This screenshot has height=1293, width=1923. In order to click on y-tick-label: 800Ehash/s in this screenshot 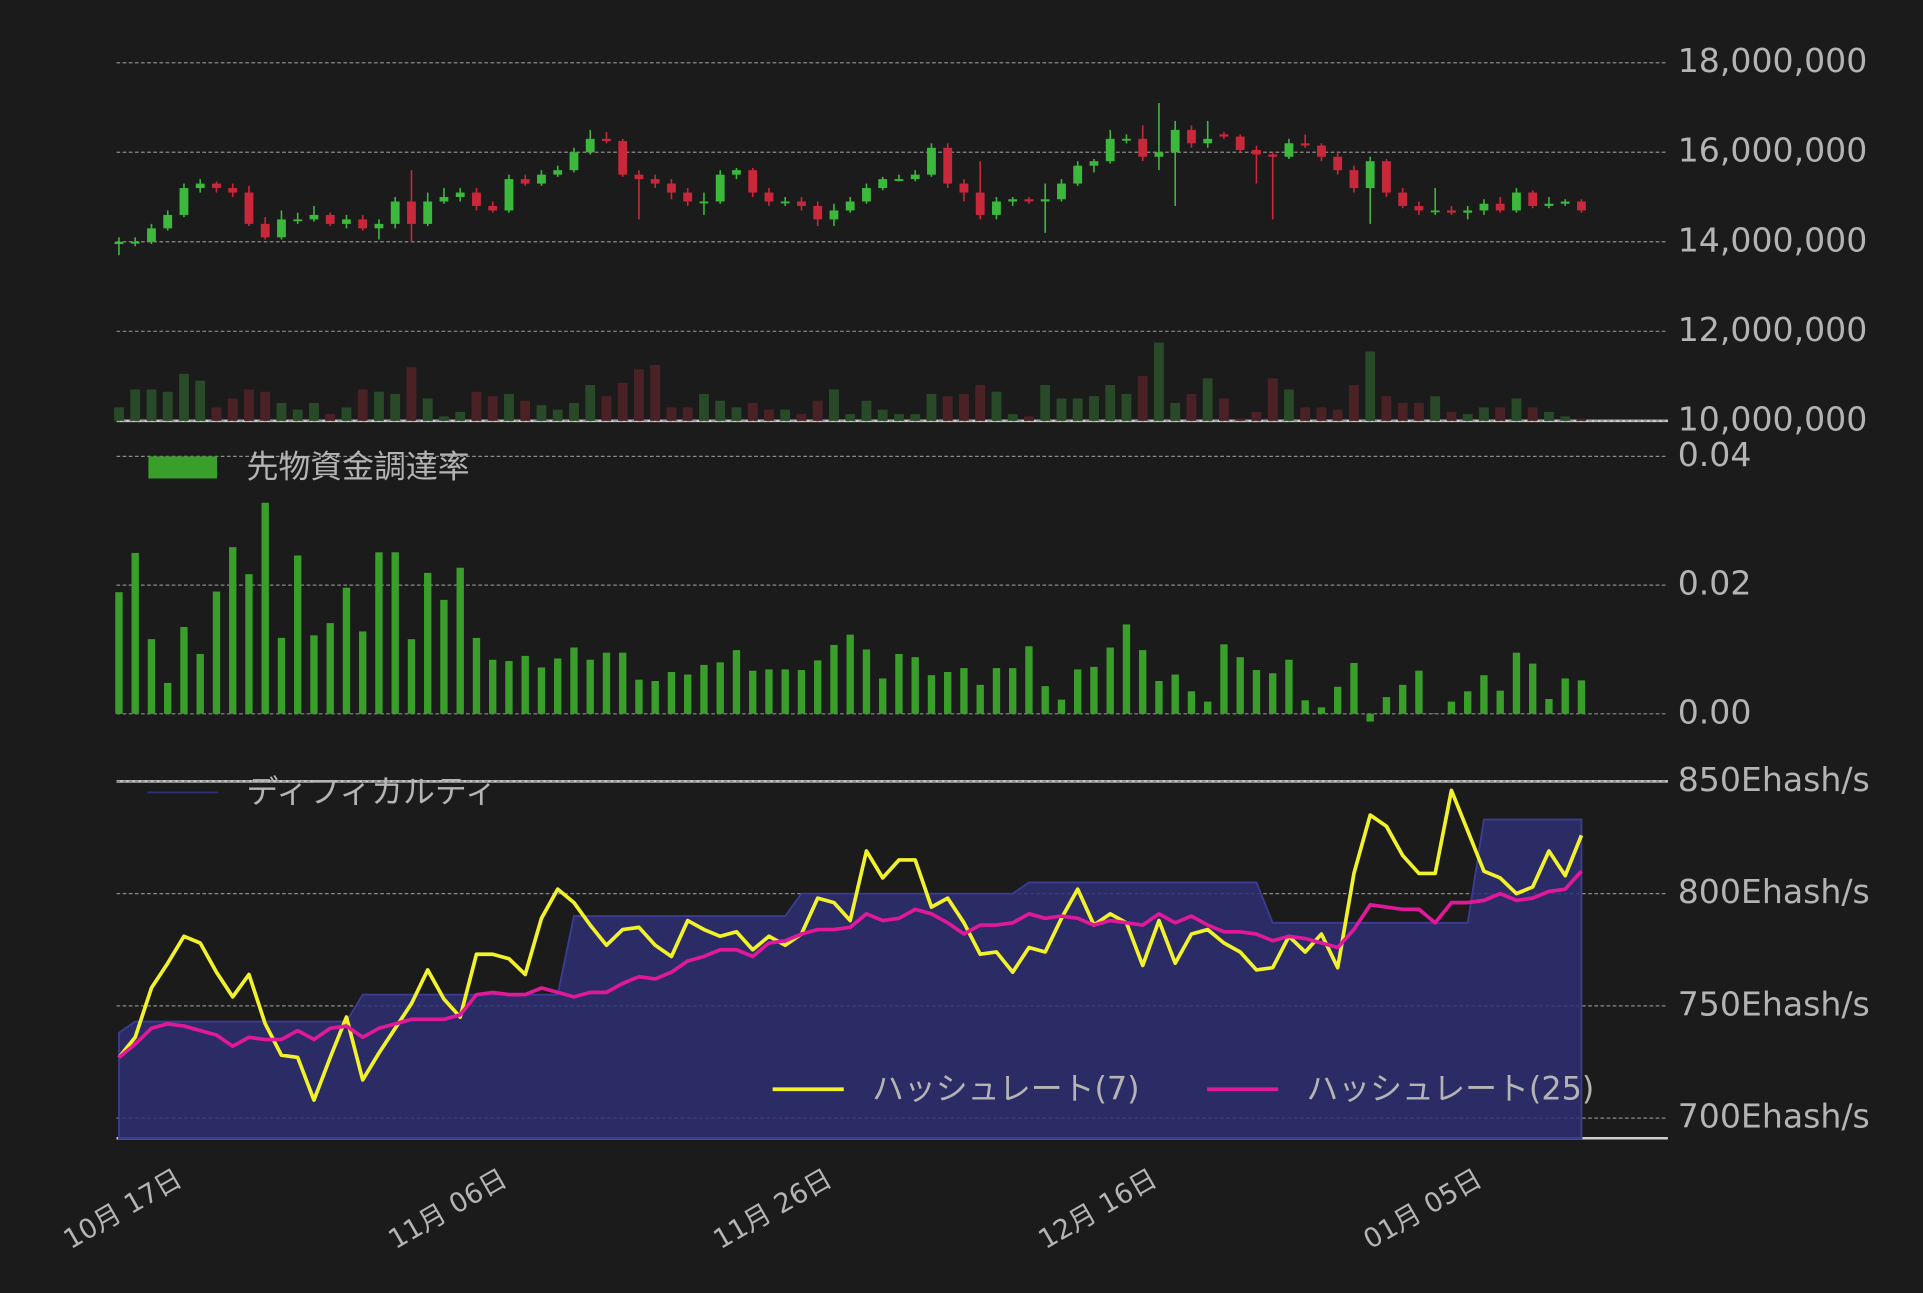, I will do `click(1774, 891)`.